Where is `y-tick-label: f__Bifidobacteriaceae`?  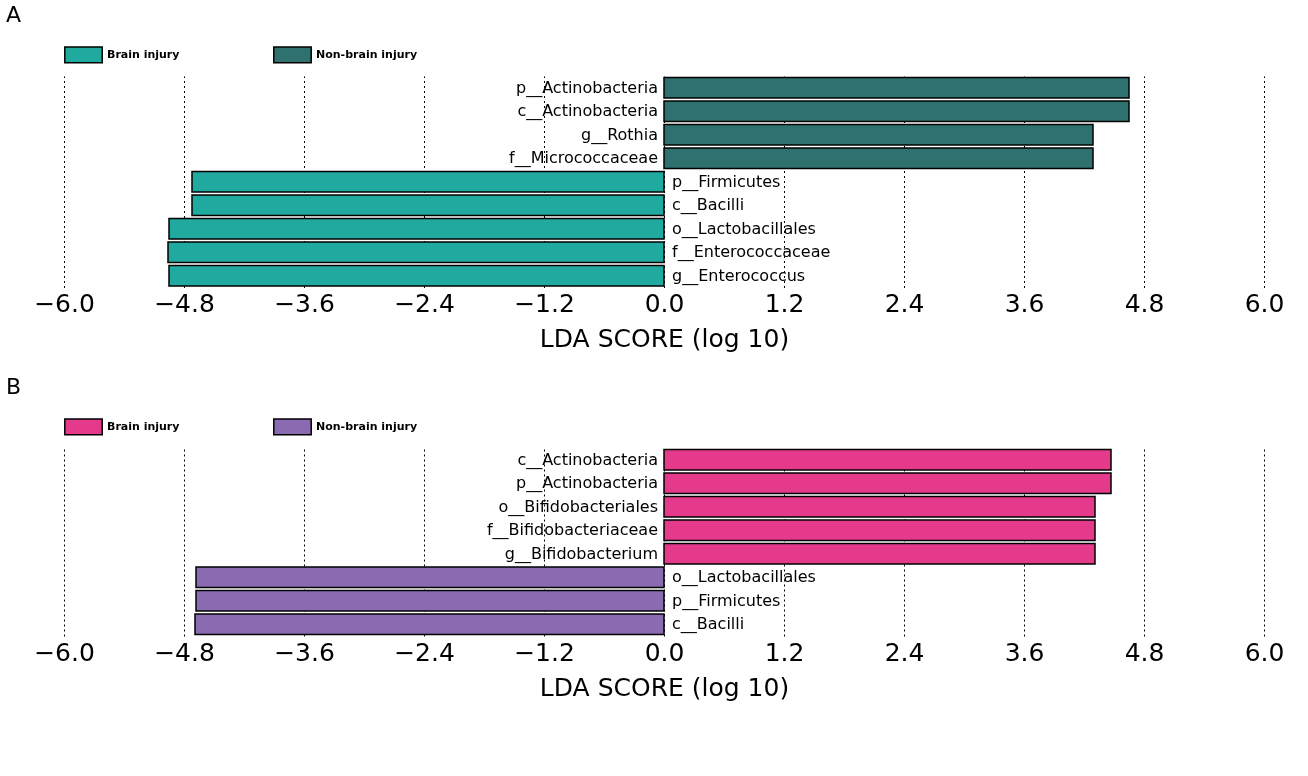 y-tick-label: f__Bifidobacteriaceae is located at coordinates (572, 530).